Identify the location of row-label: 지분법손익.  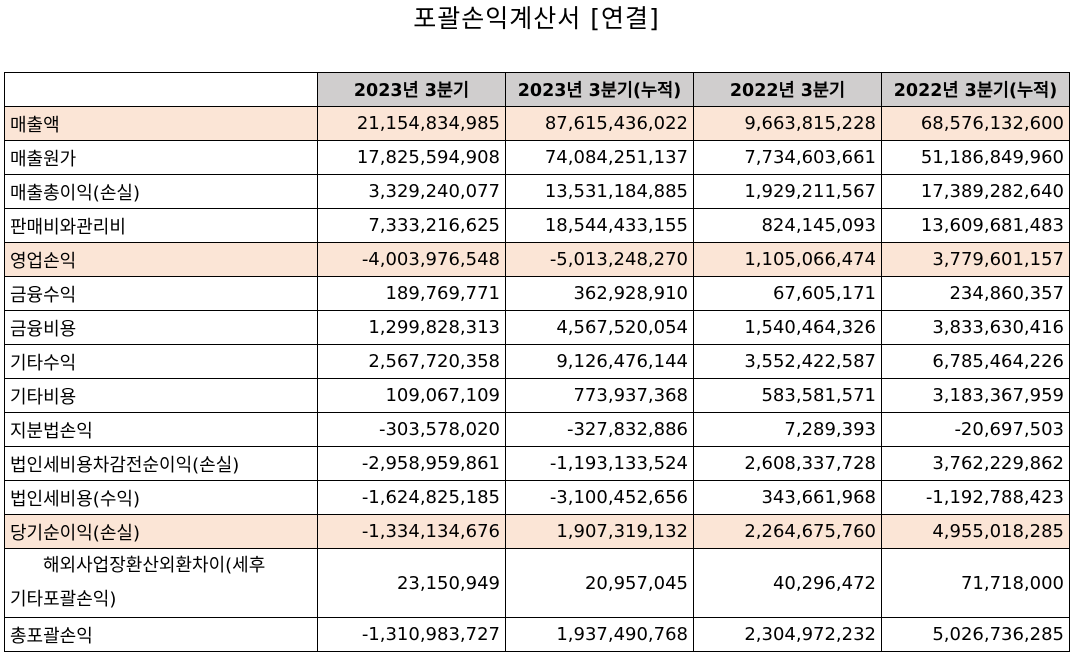
(161, 429).